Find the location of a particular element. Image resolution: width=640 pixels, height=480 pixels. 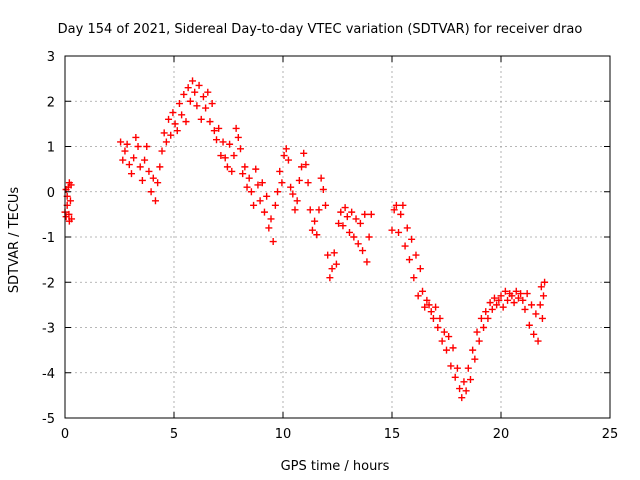

y-tick-label: 2 is located at coordinates (51, 102).